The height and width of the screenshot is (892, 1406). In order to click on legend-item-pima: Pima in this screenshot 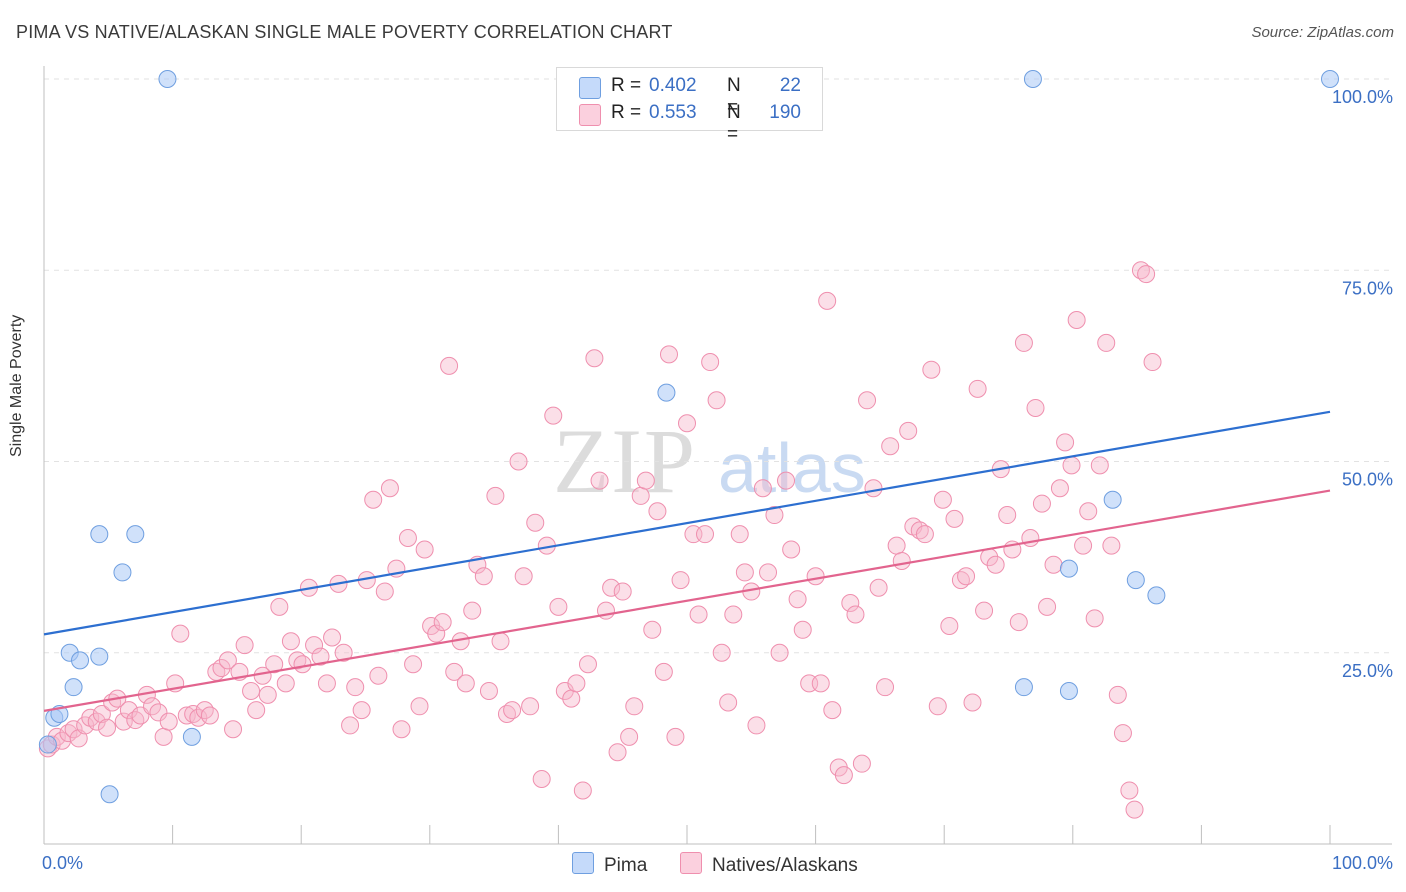, I will do `click(609, 864)`.